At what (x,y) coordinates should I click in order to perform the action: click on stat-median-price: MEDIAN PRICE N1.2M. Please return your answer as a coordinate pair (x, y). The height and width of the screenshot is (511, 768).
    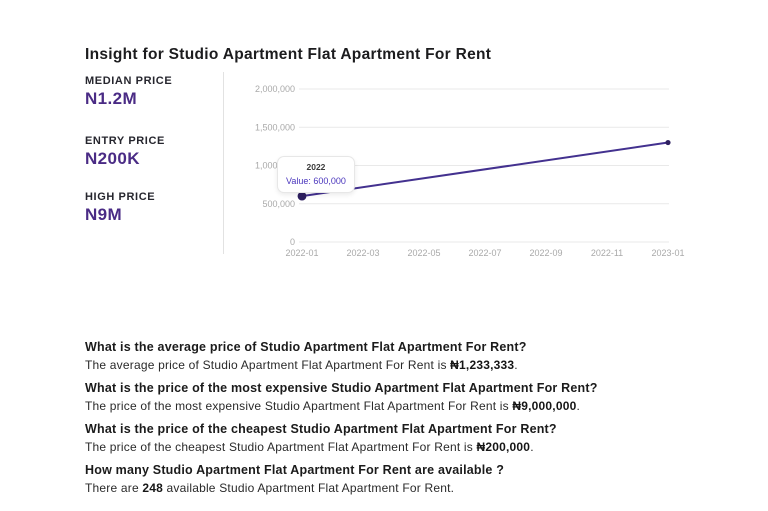
    Looking at the image, I should click on (128, 92).